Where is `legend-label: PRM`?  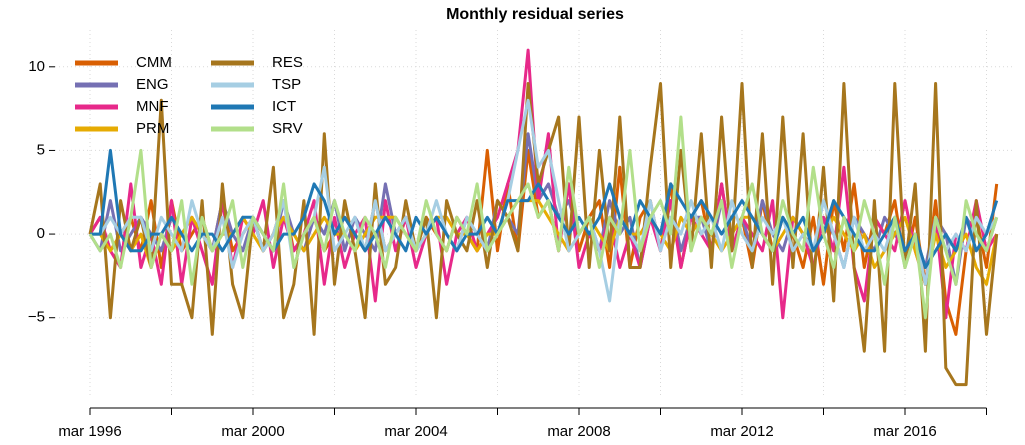 legend-label: PRM is located at coordinates (152, 128).